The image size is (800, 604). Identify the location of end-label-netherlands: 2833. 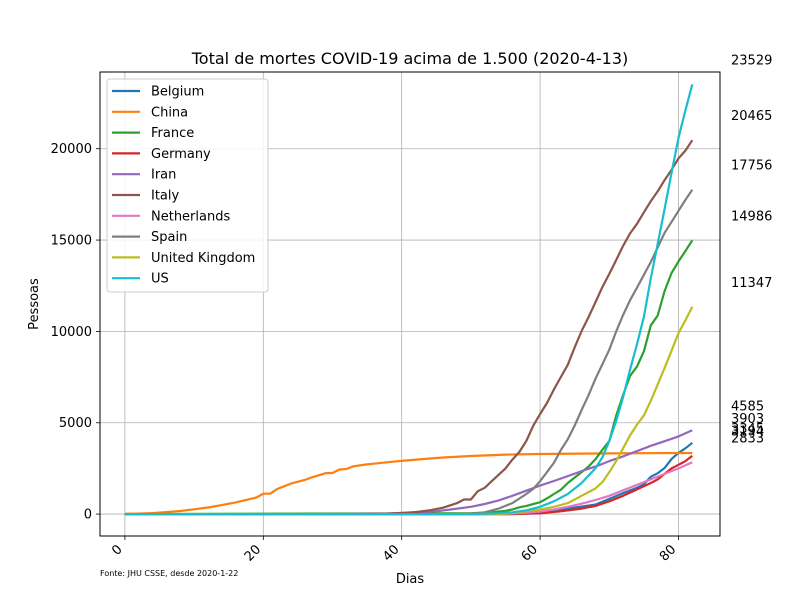
(747, 438).